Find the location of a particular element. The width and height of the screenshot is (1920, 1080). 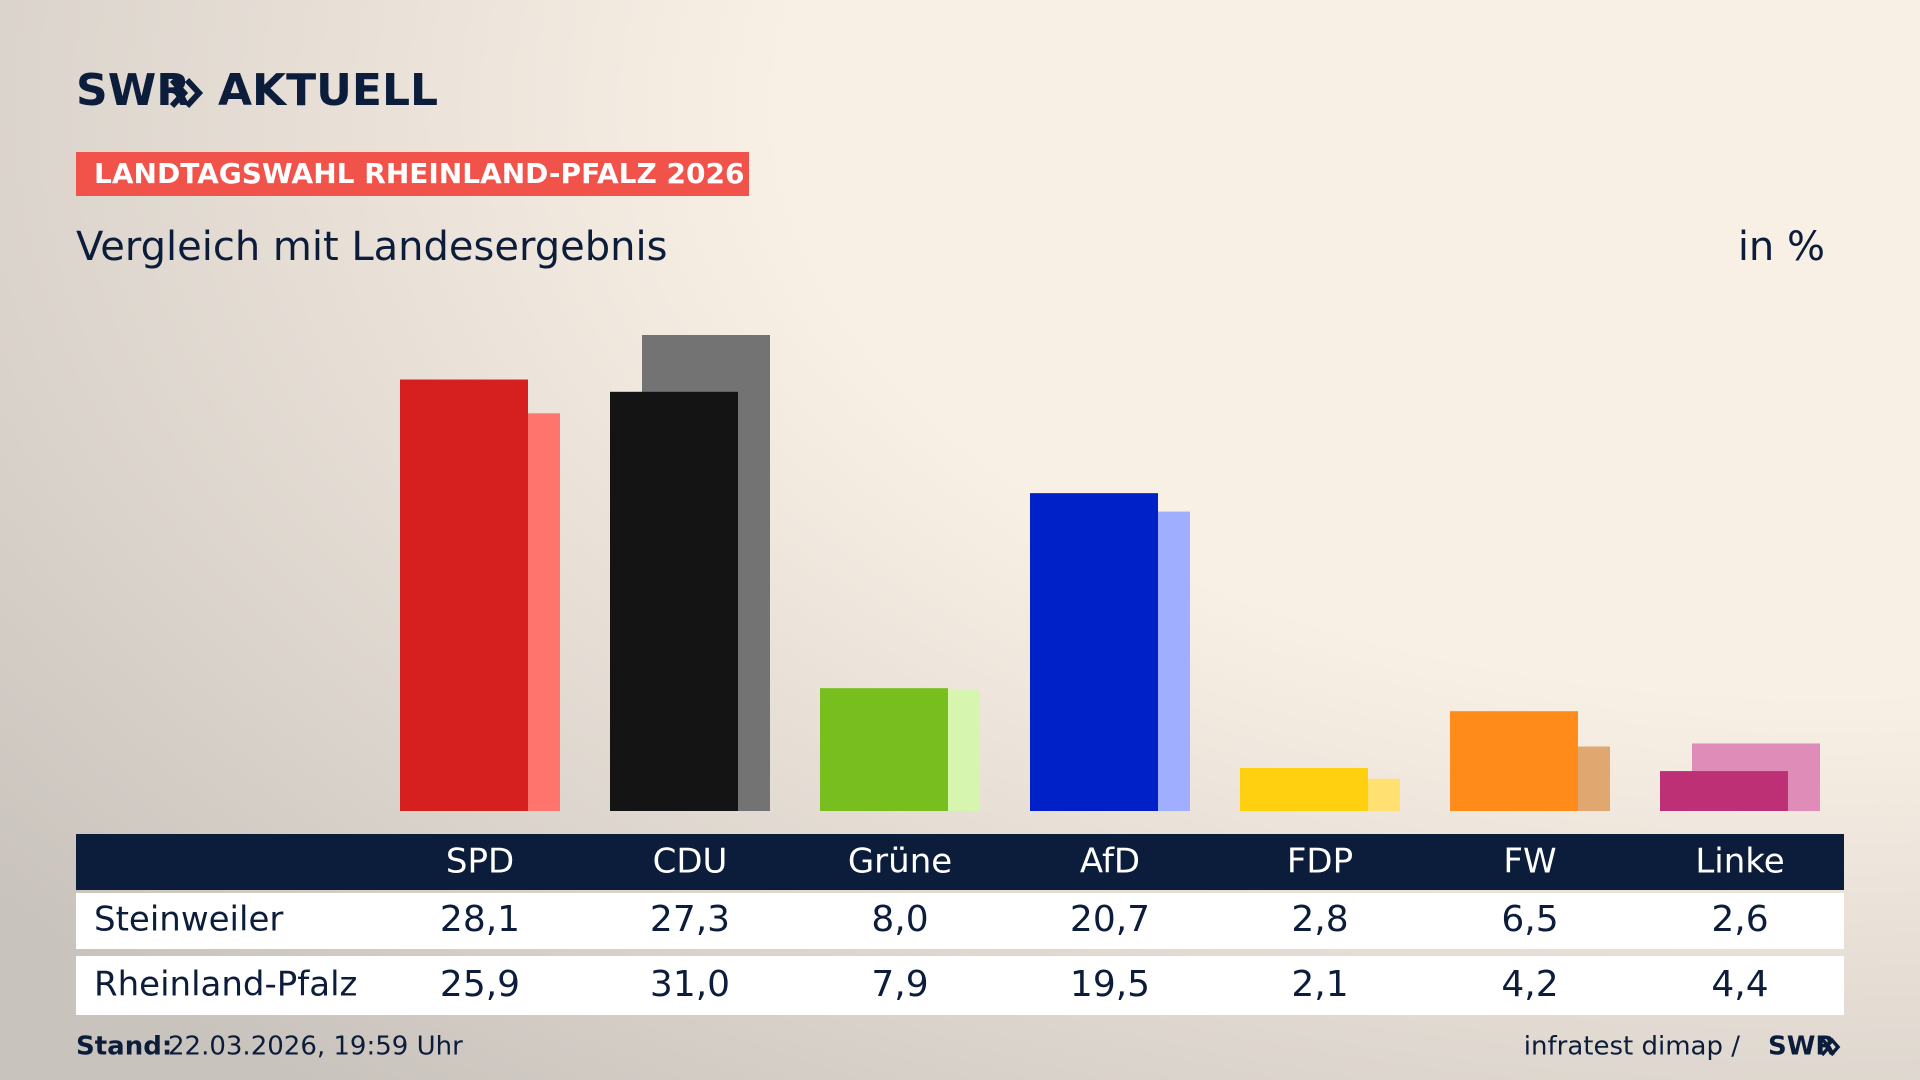

unit-label: in % is located at coordinates (1781, 247).